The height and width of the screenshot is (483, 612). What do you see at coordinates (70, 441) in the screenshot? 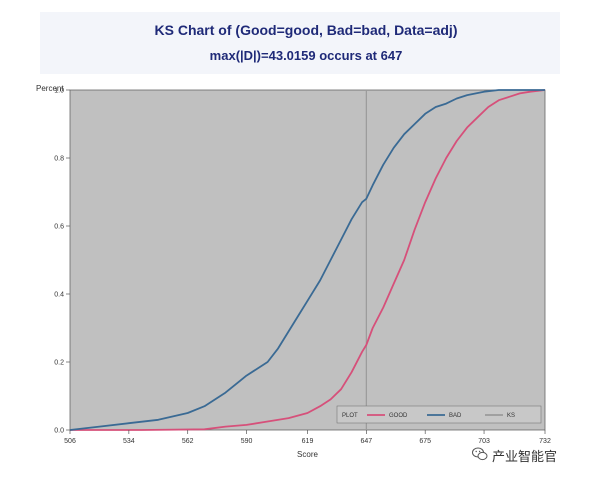
I see `x-tick-label: 506` at bounding box center [70, 441].